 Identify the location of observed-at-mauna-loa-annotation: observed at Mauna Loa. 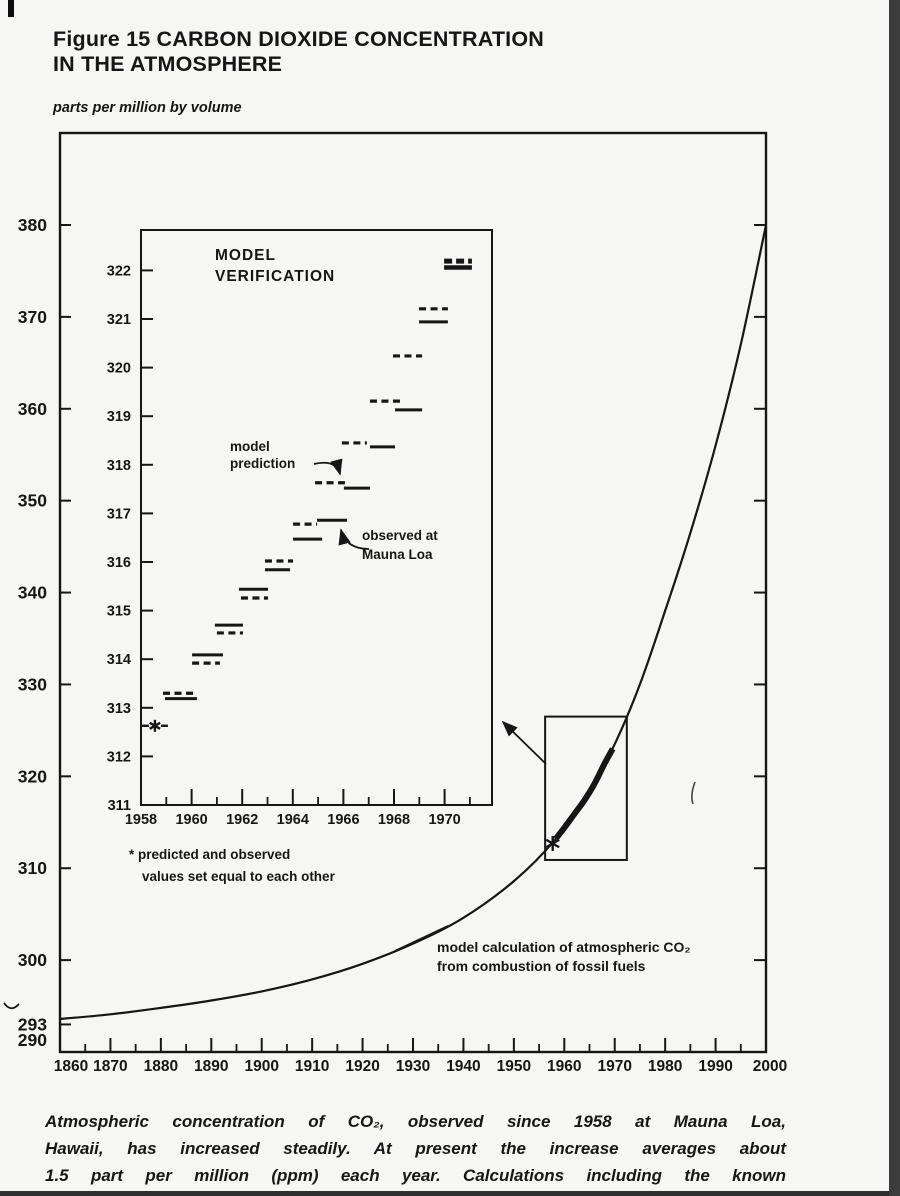
(400, 545).